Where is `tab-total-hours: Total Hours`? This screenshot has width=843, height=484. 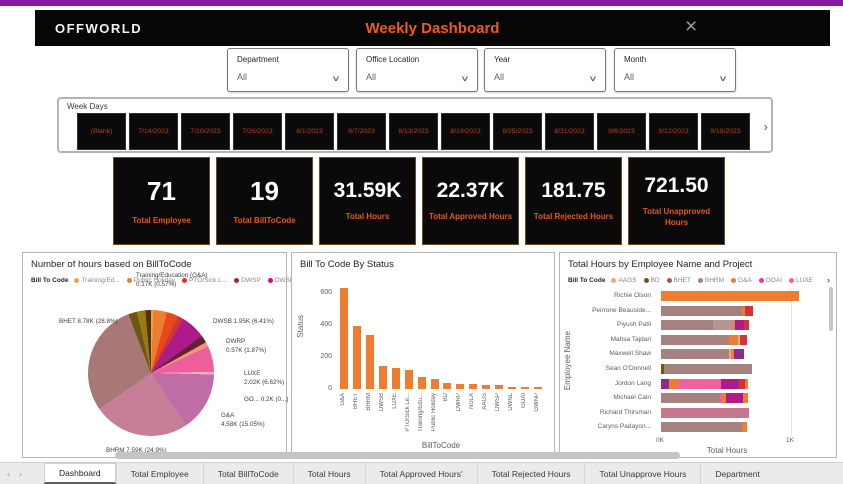
tab-total-hours: Total Hours is located at coordinates (328, 473).